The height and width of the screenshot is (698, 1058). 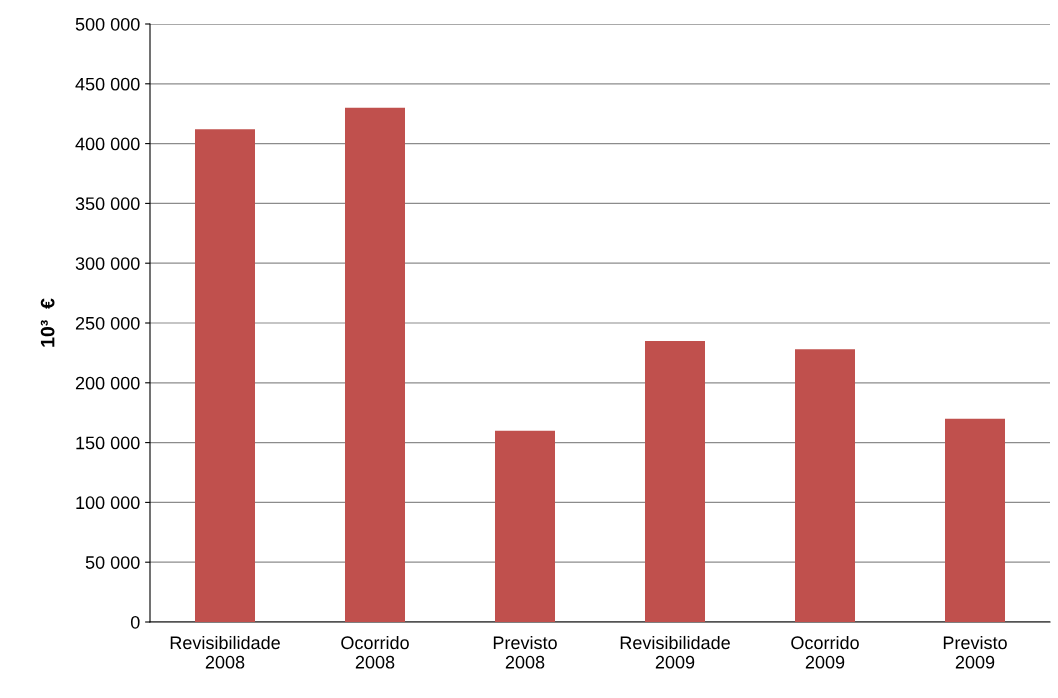 I want to click on x-tick-label: Revisibilidade 2008, so click(x=225, y=652).